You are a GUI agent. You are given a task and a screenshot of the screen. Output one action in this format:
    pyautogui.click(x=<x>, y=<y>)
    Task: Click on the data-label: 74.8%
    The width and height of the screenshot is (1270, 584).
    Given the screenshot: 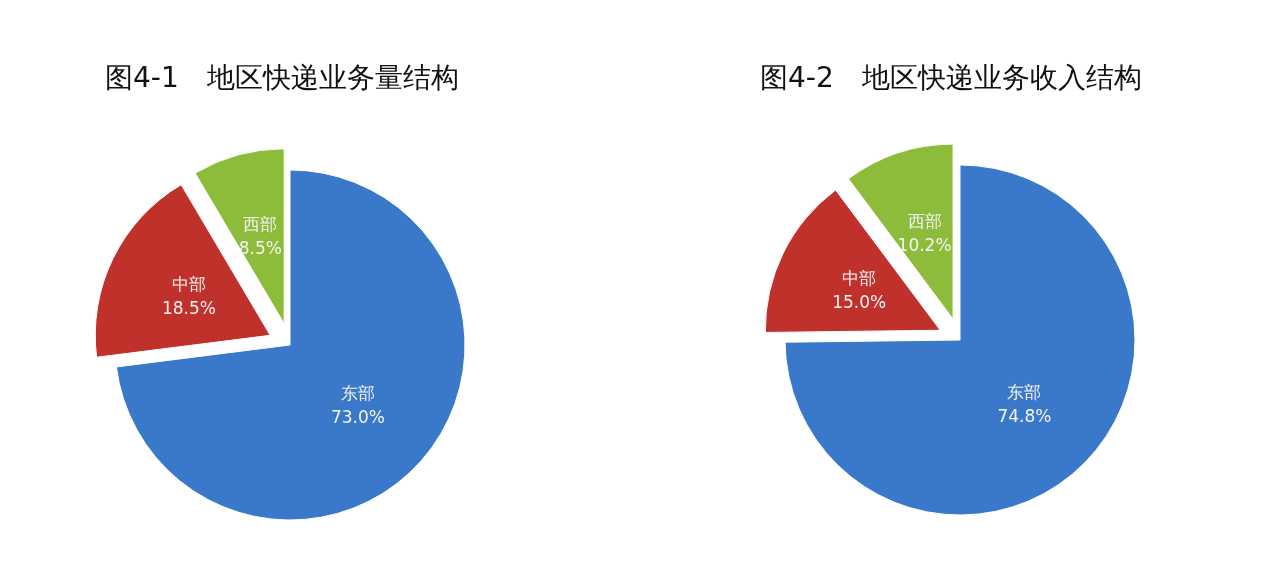 What is the action you would take?
    pyautogui.click(x=1024, y=415)
    